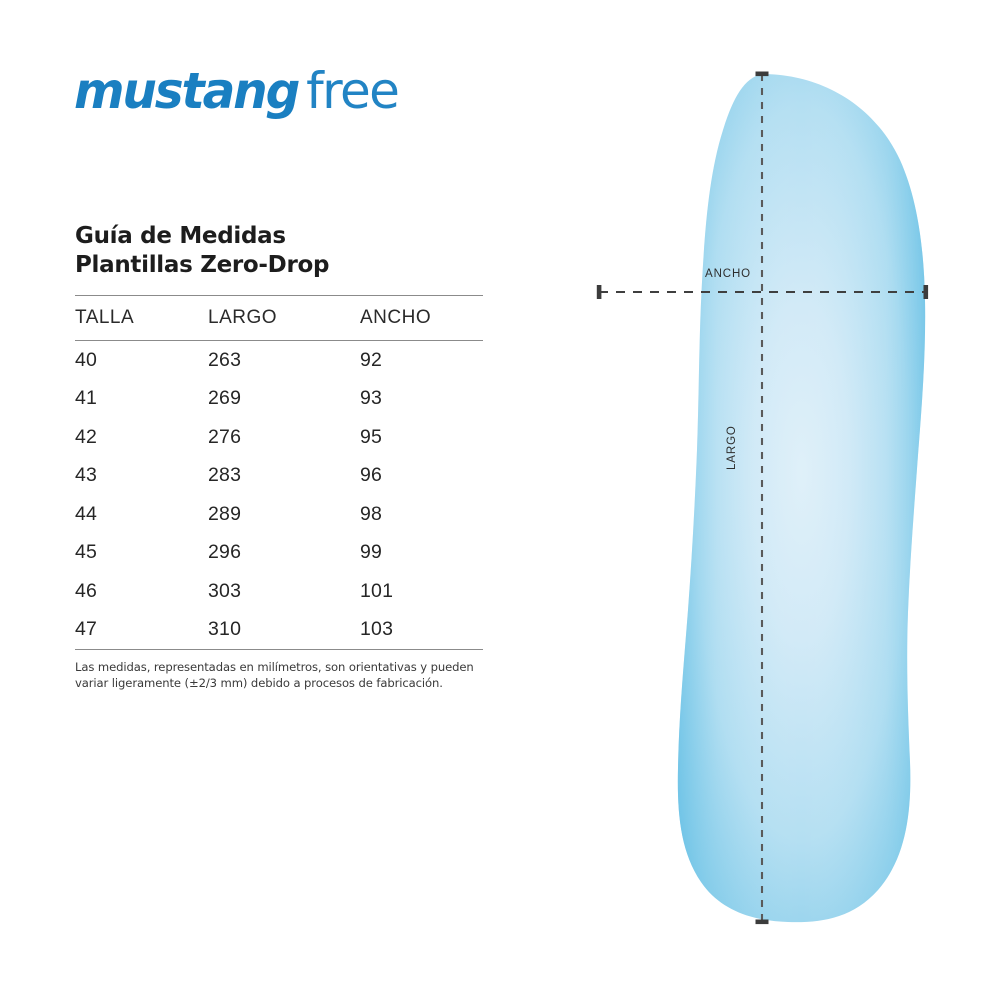  Describe the element at coordinates (225, 359) in the screenshot. I see `cell-largo: 263` at that location.